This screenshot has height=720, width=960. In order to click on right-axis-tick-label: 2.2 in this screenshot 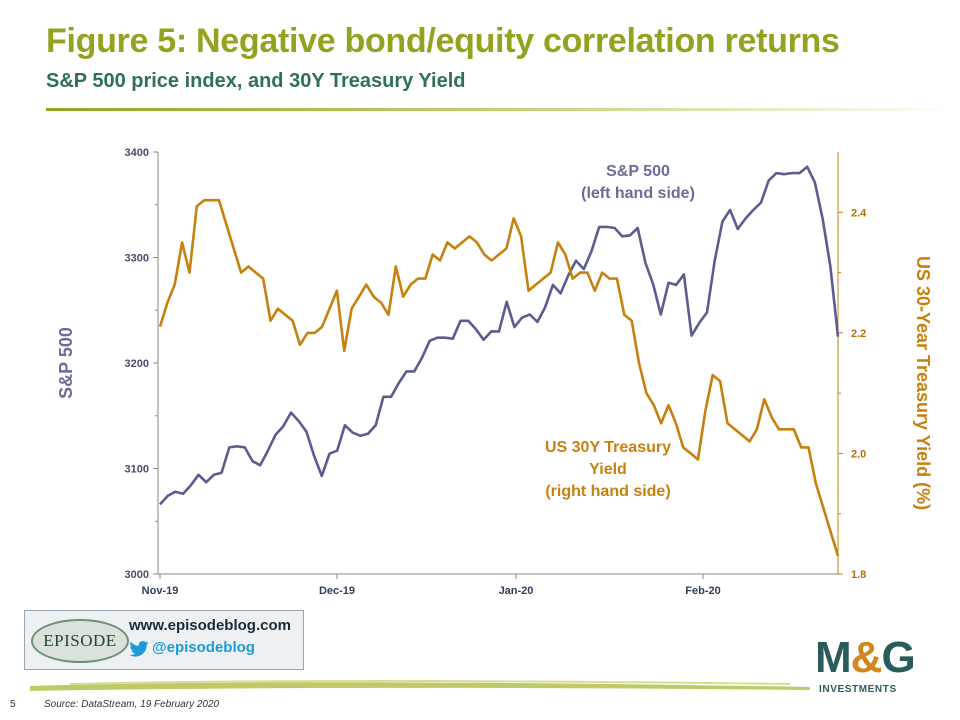, I will do `click(858, 334)`.